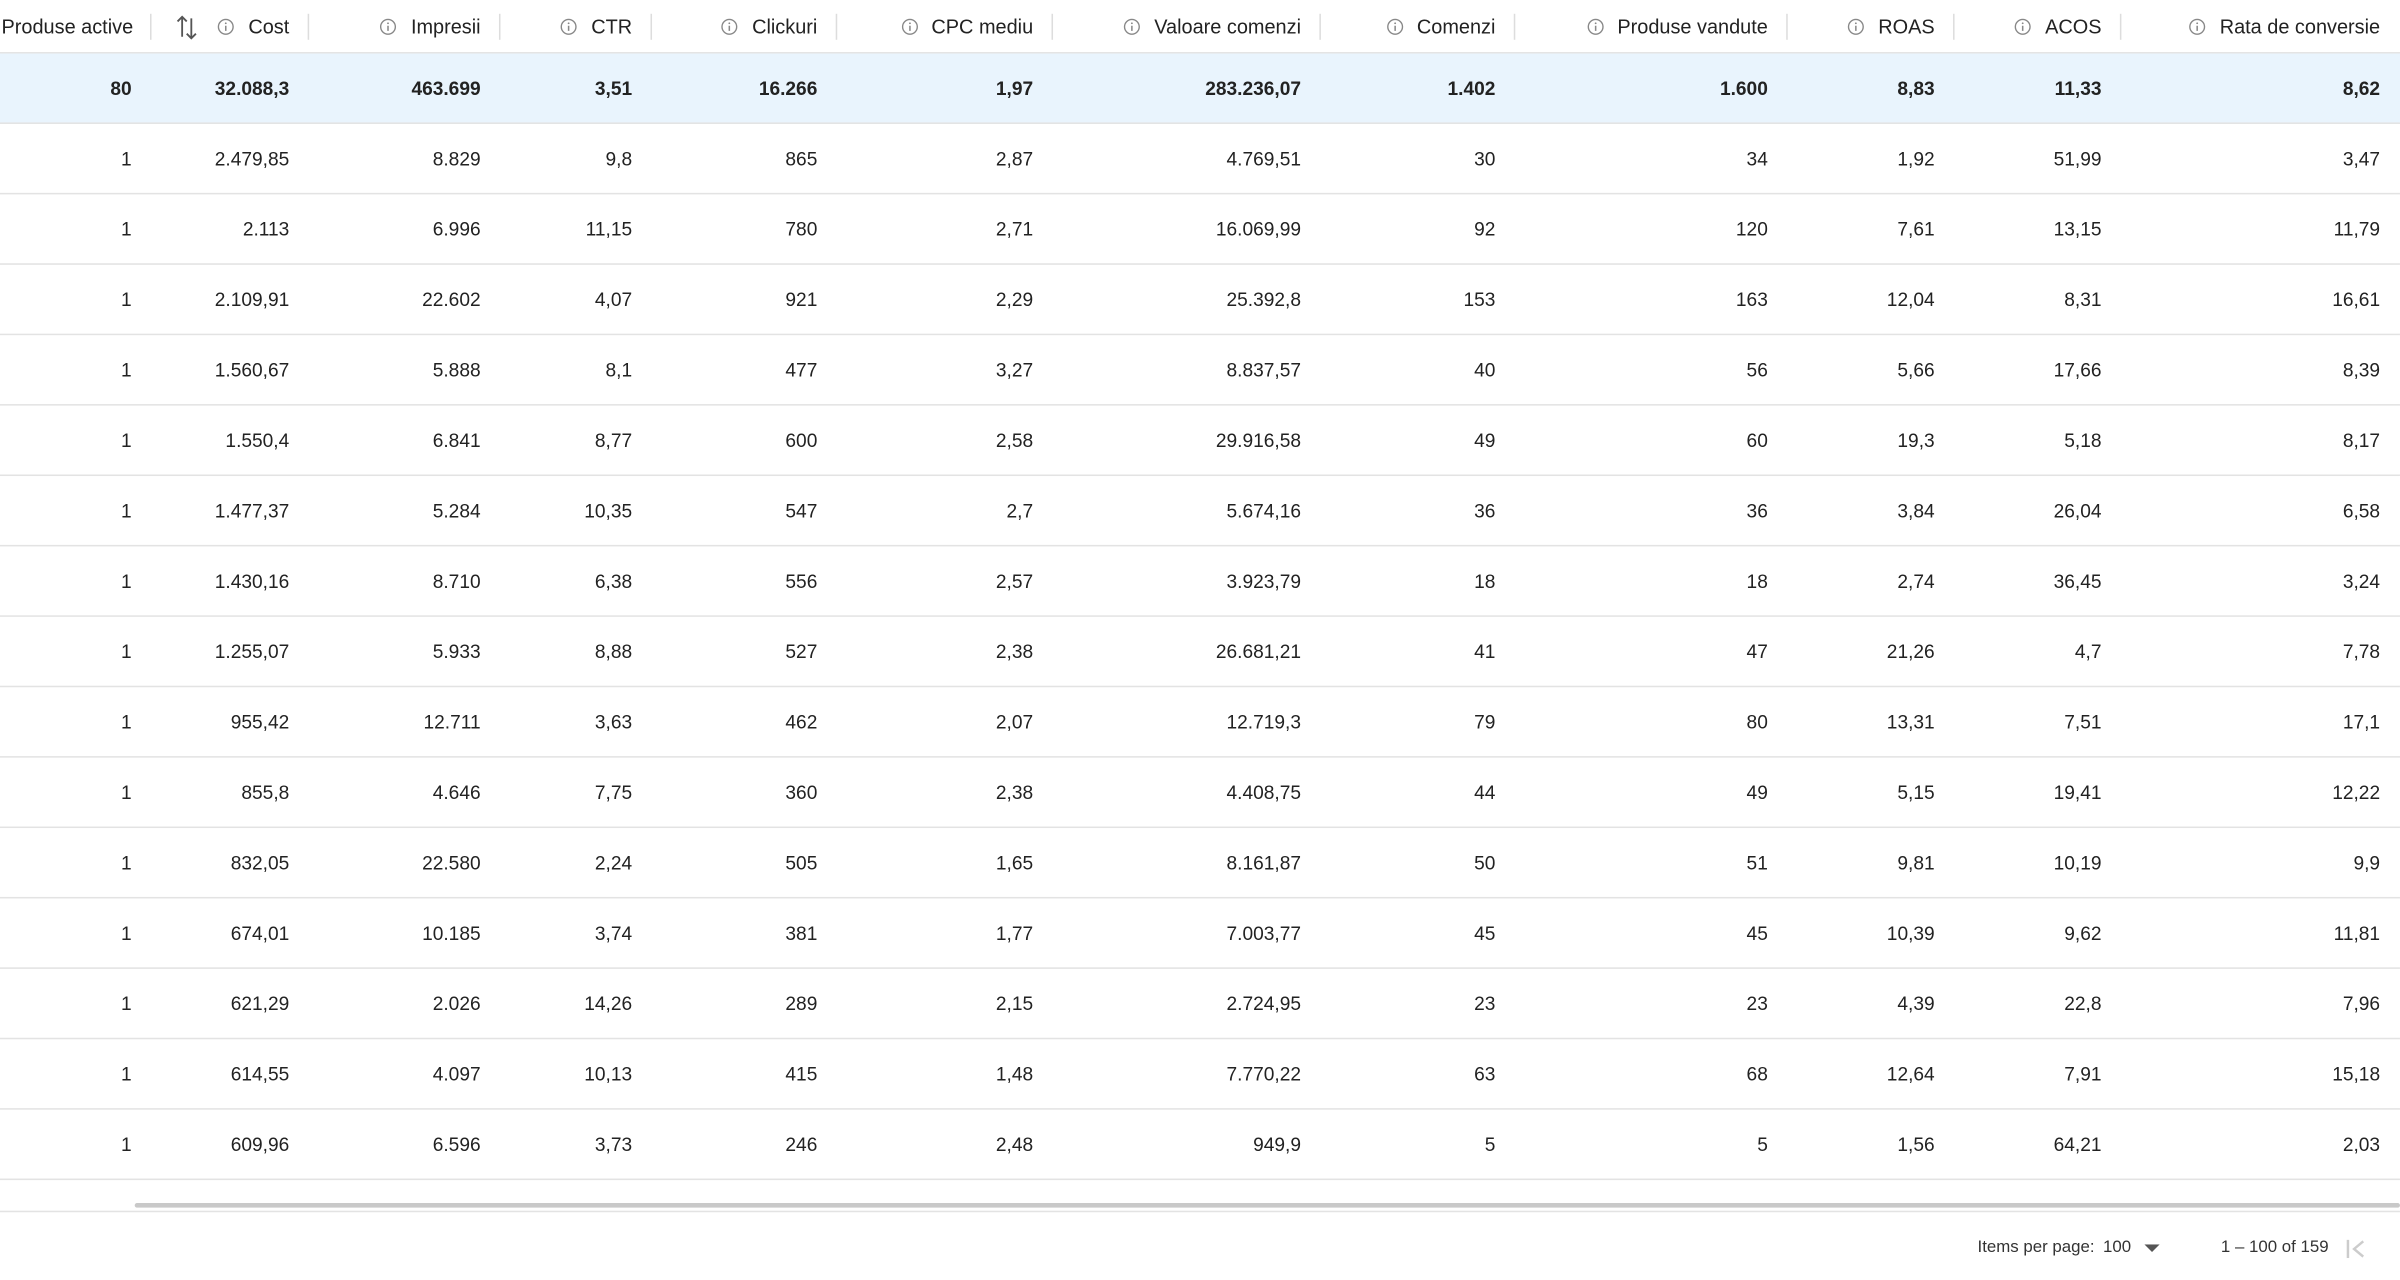  What do you see at coordinates (1485, 933) in the screenshot?
I see `cell-value: 45` at bounding box center [1485, 933].